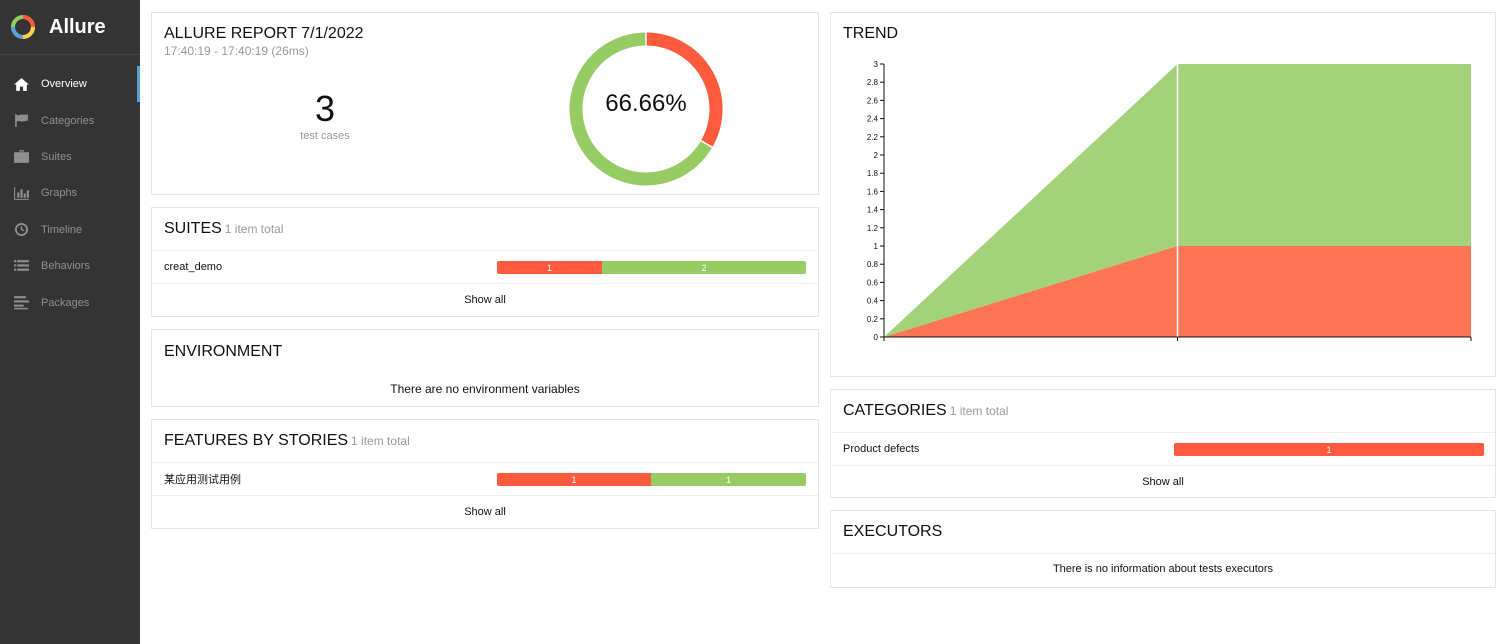 The image size is (1500, 644). What do you see at coordinates (380, 441) in the screenshot?
I see `features-count: 1 item total` at bounding box center [380, 441].